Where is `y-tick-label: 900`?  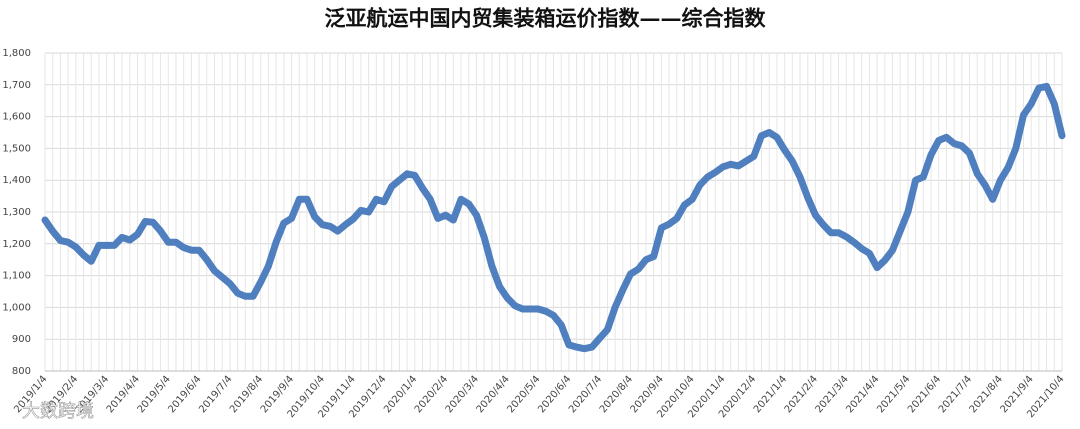
y-tick-label: 900 is located at coordinates (21, 339).